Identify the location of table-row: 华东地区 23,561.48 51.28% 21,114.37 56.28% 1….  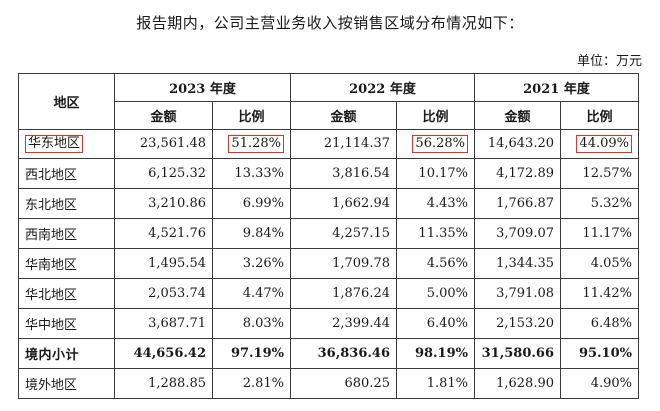
(328, 144).